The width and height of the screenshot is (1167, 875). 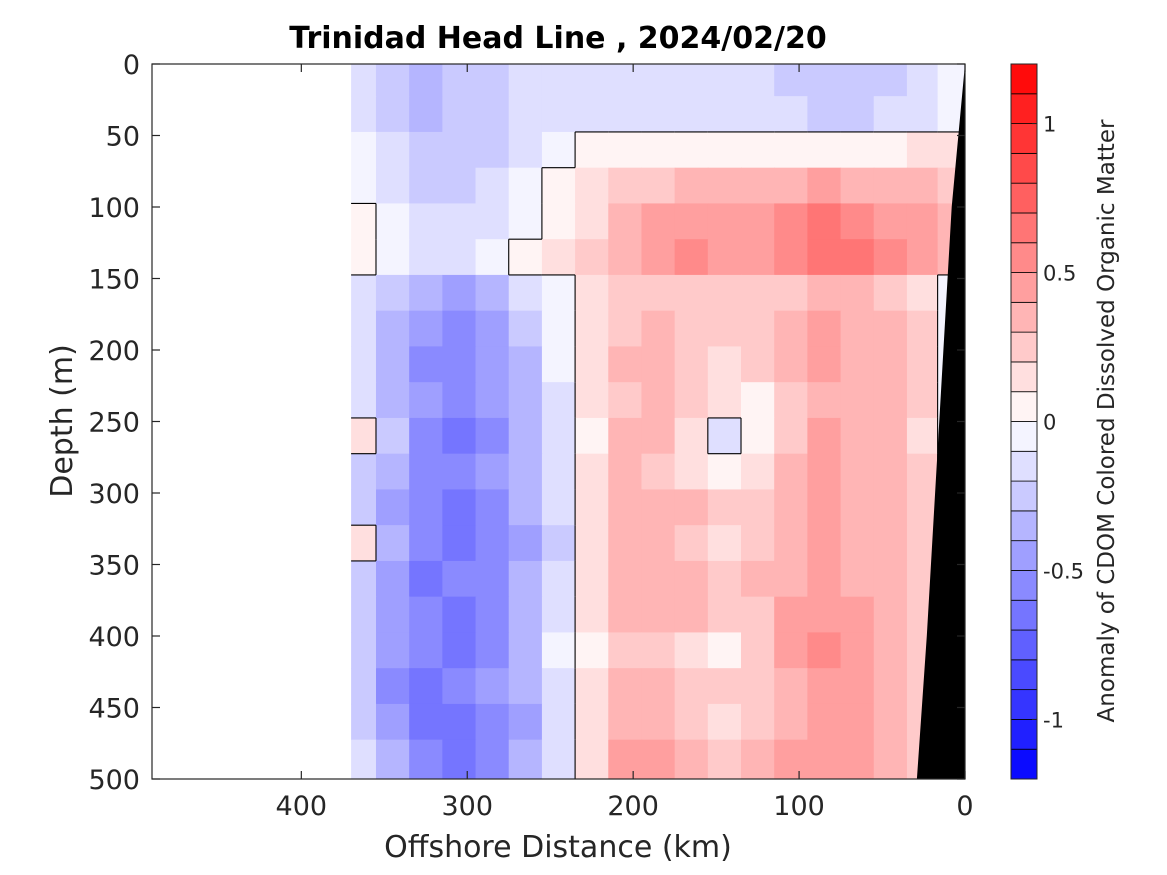 What do you see at coordinates (114, 494) in the screenshot?
I see `y-tick-label: 300` at bounding box center [114, 494].